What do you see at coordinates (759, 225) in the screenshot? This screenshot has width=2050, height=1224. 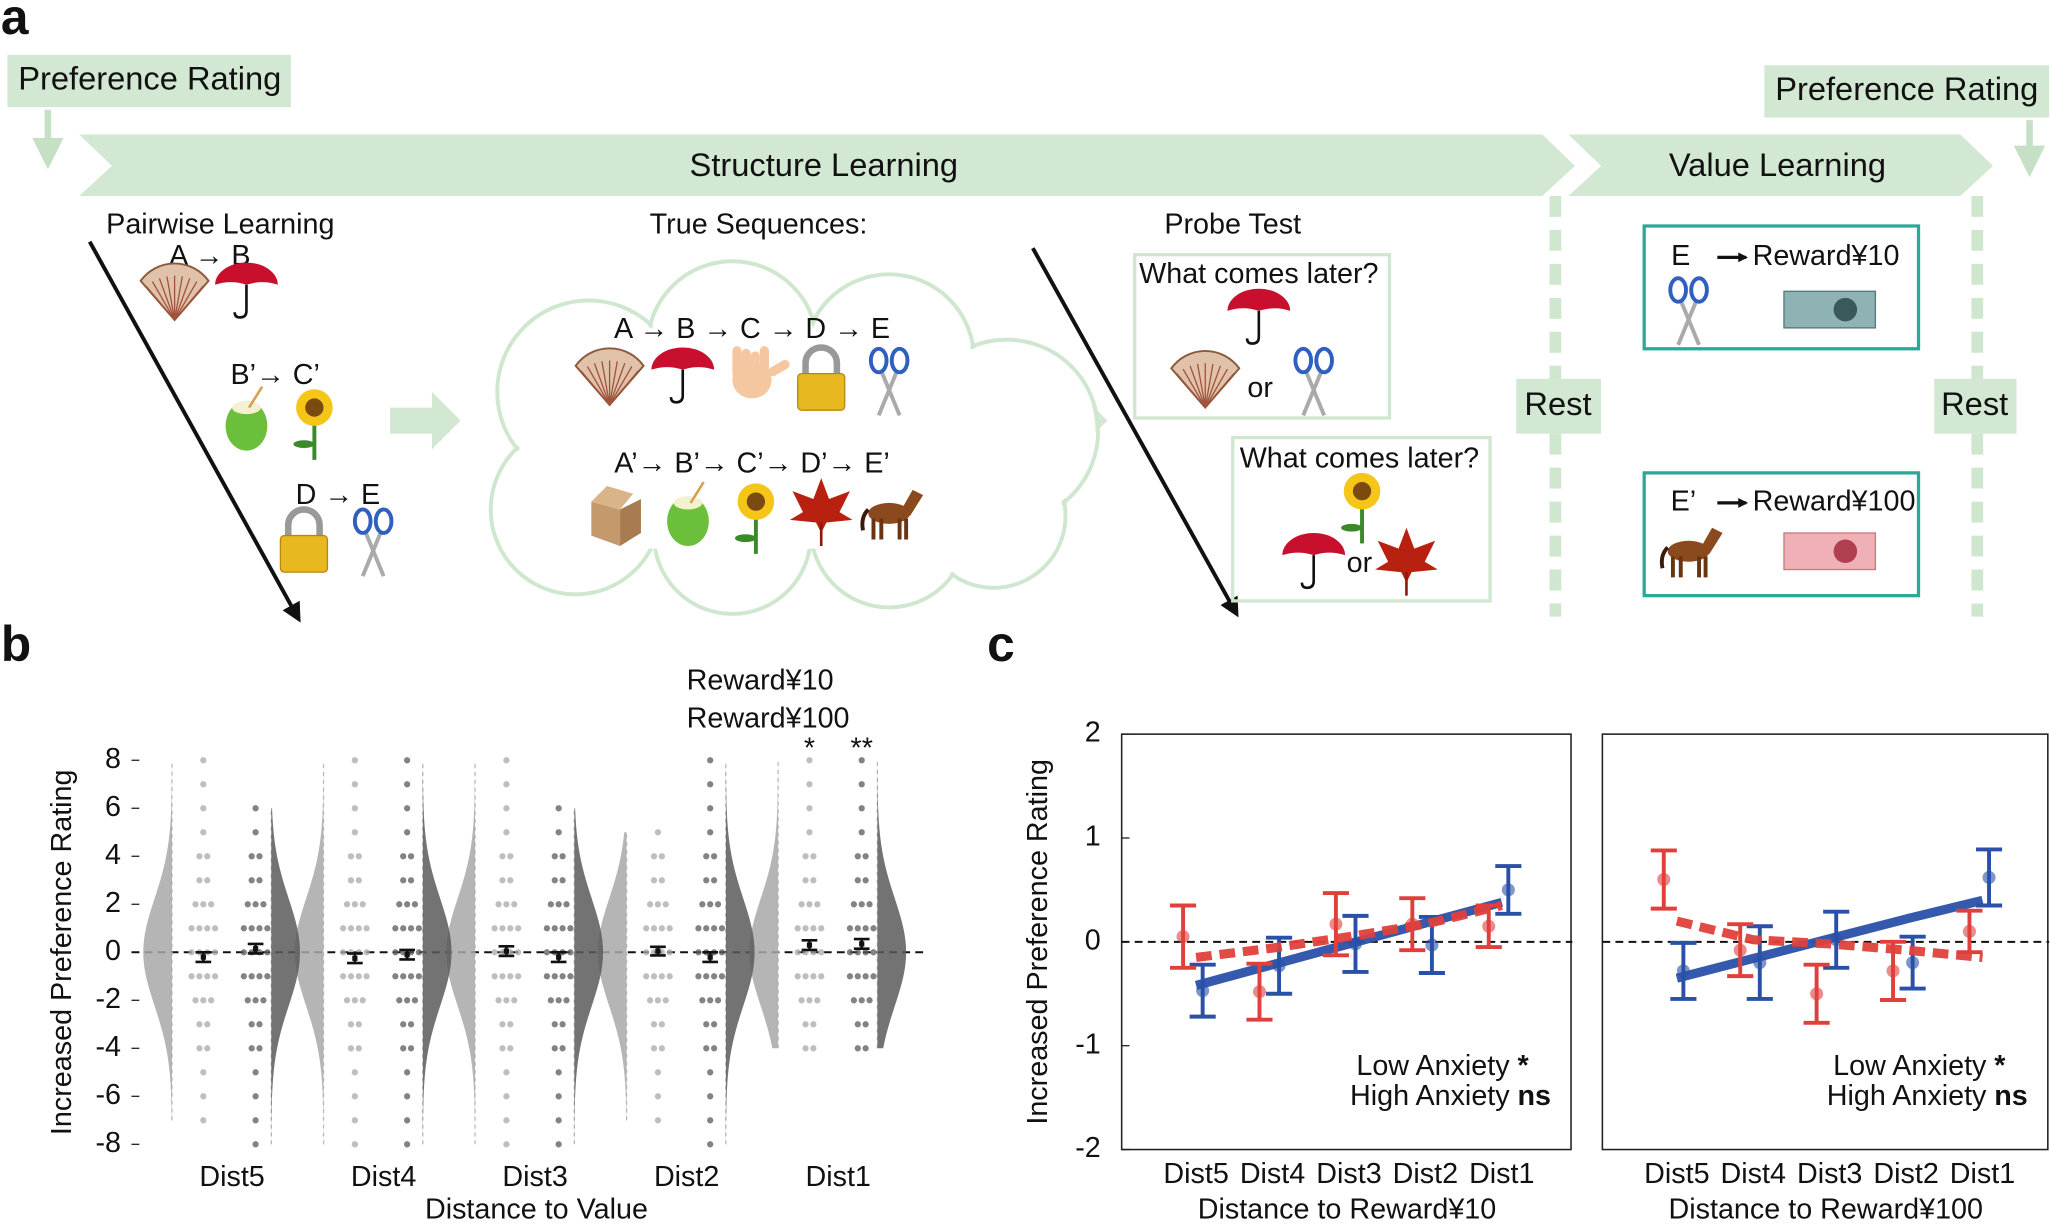 I see `section-title: True Sequences:` at bounding box center [759, 225].